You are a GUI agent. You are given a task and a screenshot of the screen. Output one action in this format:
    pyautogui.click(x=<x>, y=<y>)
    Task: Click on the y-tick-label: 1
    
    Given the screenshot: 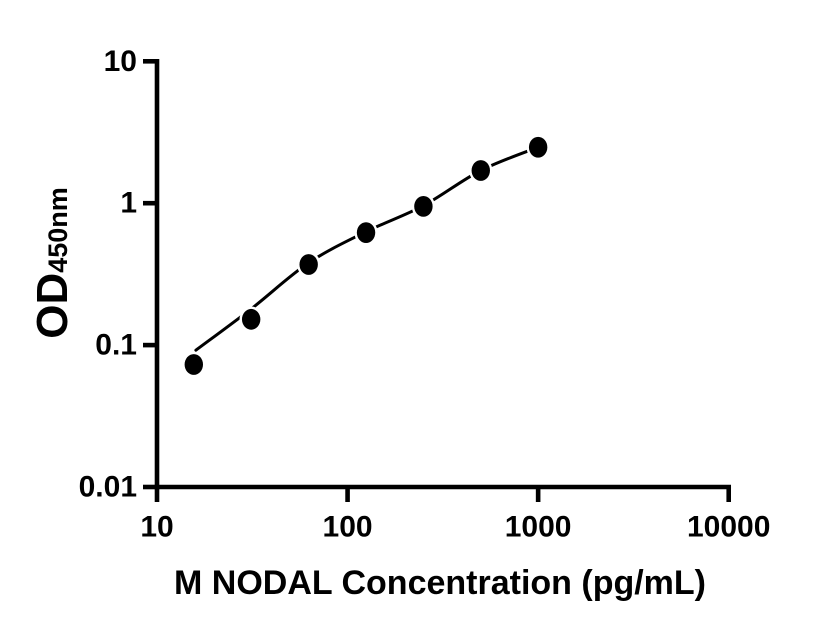 What is the action you would take?
    pyautogui.click(x=128, y=203)
    